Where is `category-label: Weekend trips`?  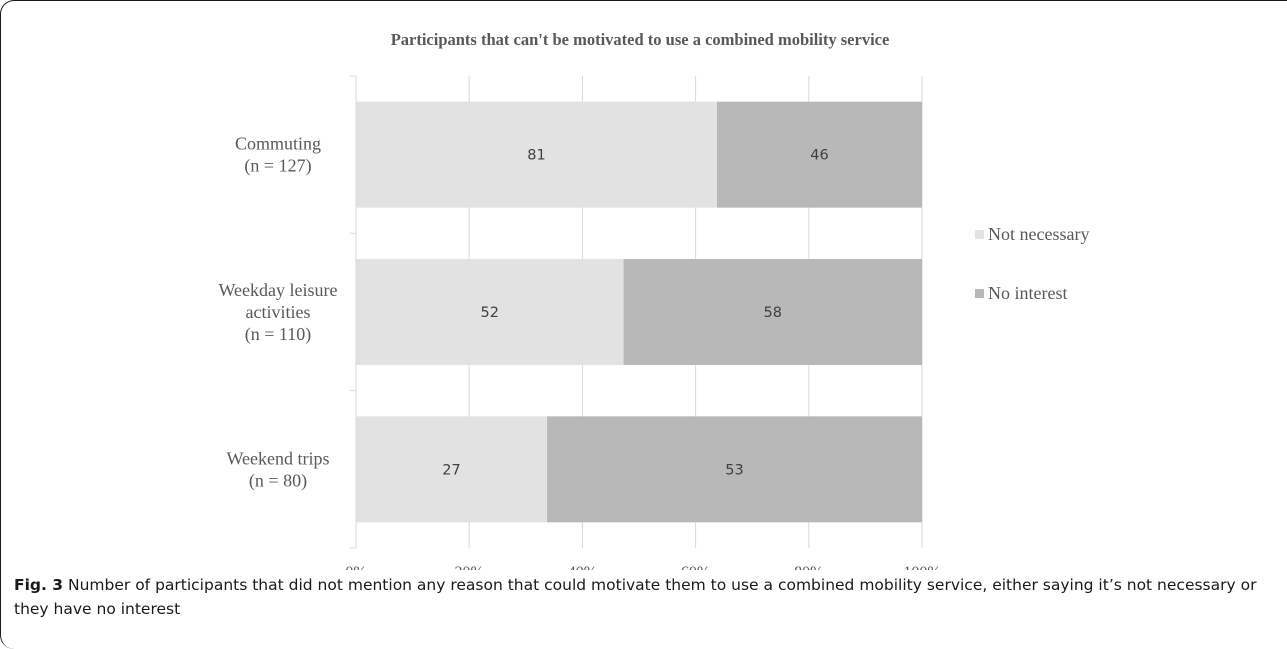
category-label: Weekend trips is located at coordinates (277, 458).